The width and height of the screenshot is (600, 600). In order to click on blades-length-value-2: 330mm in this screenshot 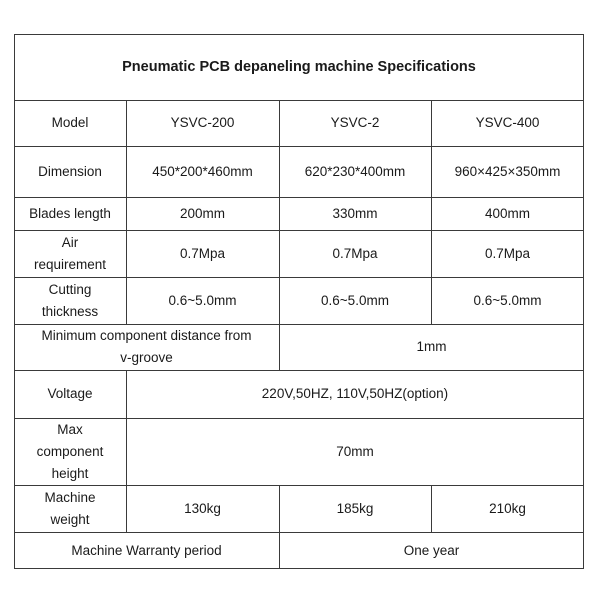, I will do `click(355, 213)`.